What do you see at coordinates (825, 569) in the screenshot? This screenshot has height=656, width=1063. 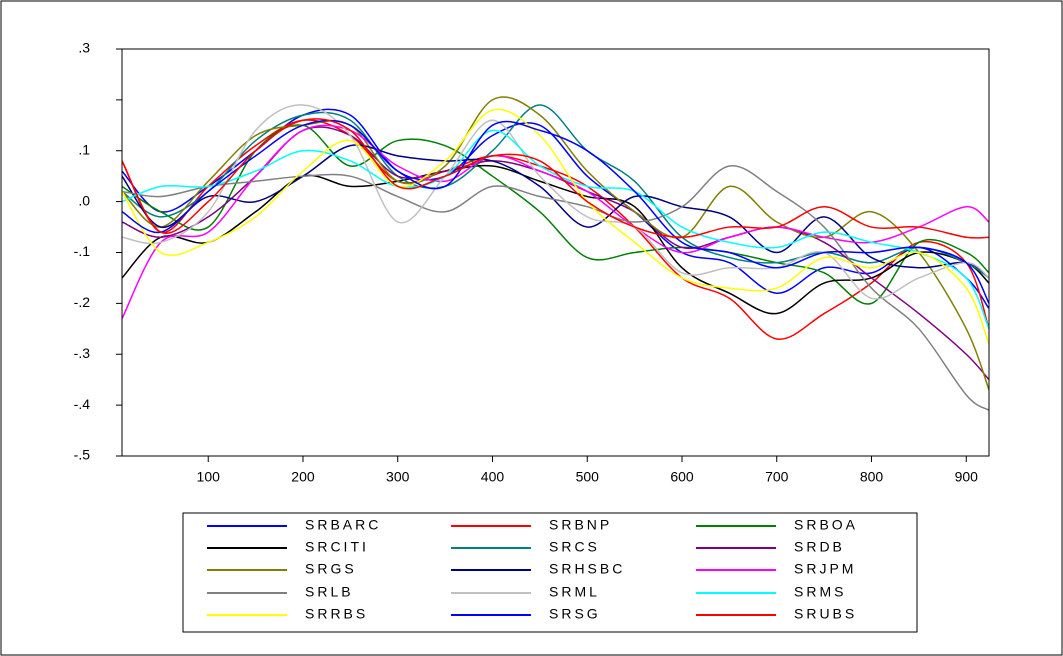 I see `legend-label: SRJPM` at bounding box center [825, 569].